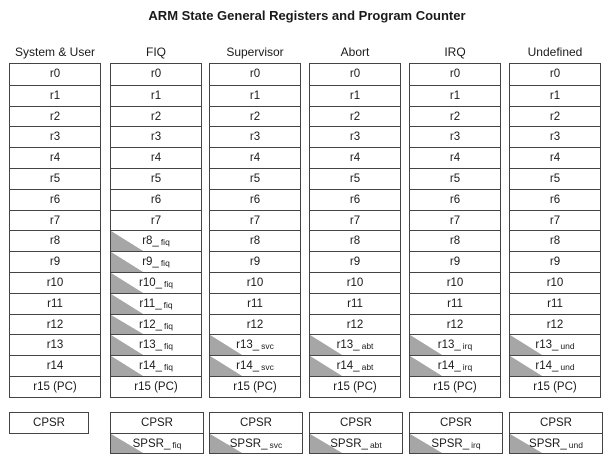  I want to click on register-name: SPSR_ und, so click(556, 444).